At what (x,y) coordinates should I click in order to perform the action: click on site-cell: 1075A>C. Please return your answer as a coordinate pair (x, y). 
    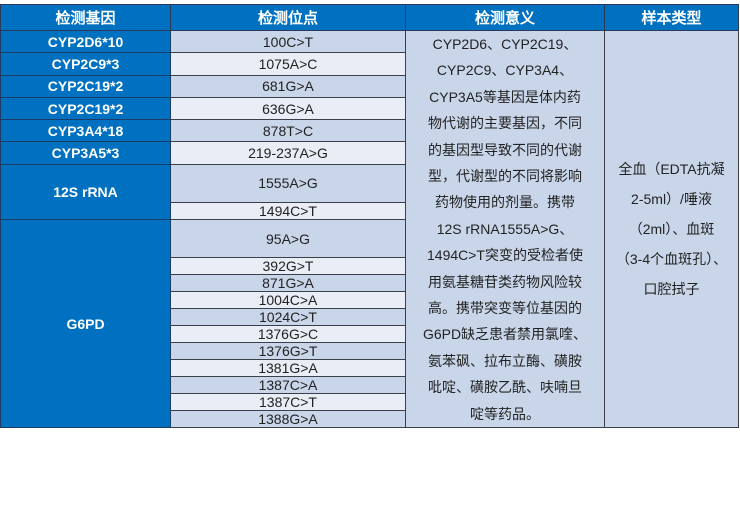
    Looking at the image, I should click on (288, 64).